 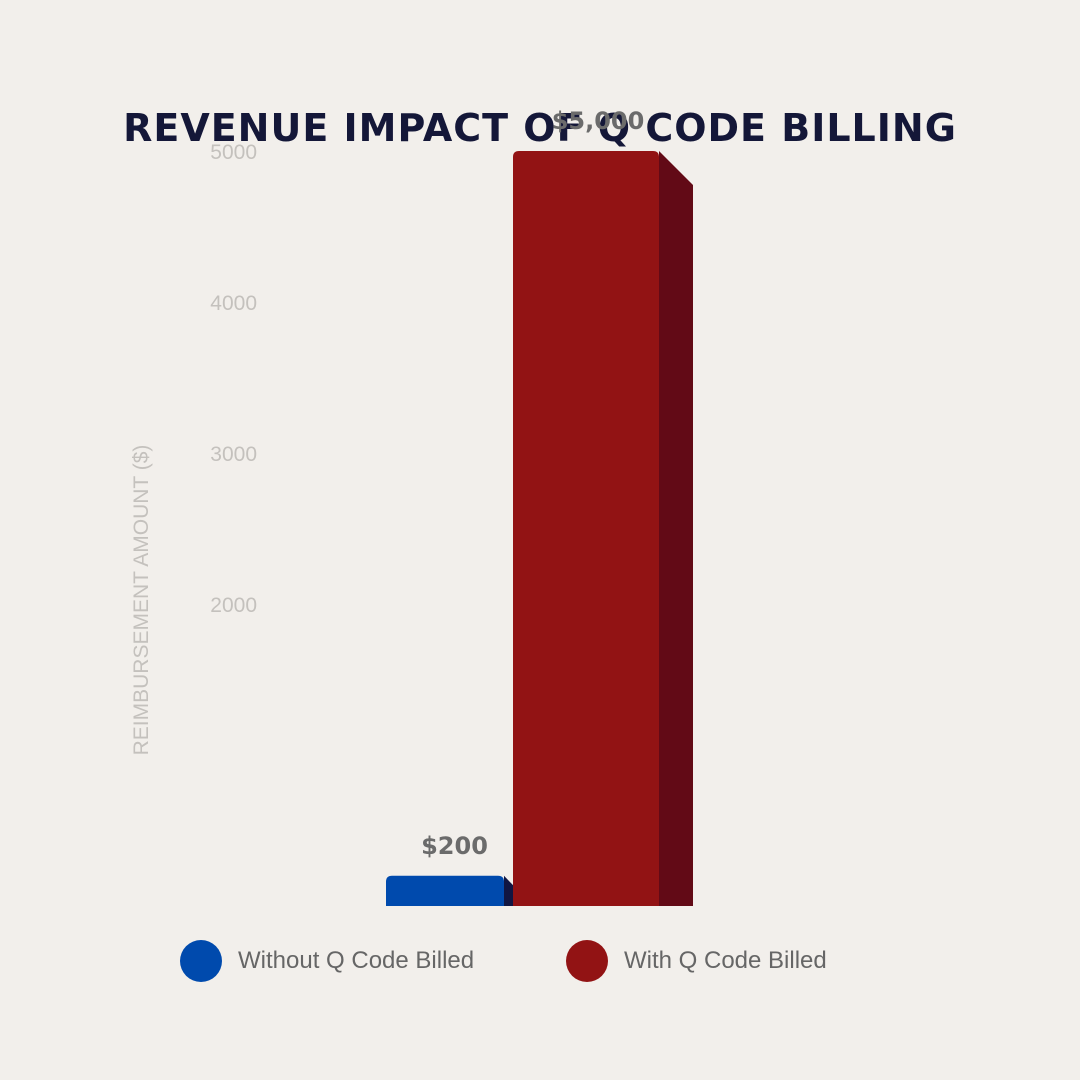 What do you see at coordinates (356, 960) in the screenshot?
I see `legend-label: Without Q Code Billed` at bounding box center [356, 960].